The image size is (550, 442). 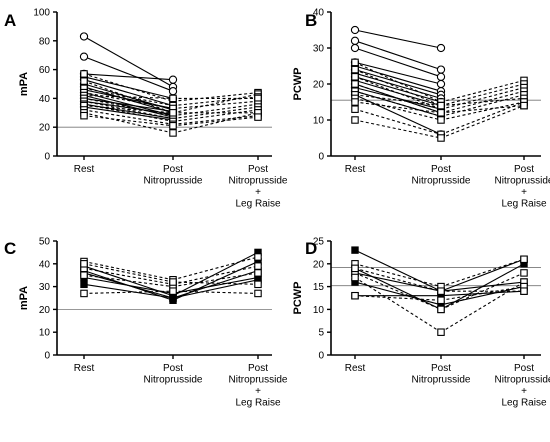 What do you see at coordinates (10, 20) in the screenshot?
I see `panel-label: A` at bounding box center [10, 20].